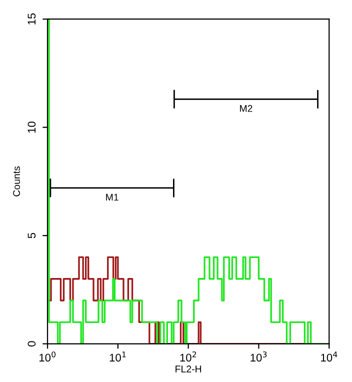 This screenshot has height=382, width=352. What do you see at coordinates (32, 127) in the screenshot?
I see `y-tick-label: 10` at bounding box center [32, 127].